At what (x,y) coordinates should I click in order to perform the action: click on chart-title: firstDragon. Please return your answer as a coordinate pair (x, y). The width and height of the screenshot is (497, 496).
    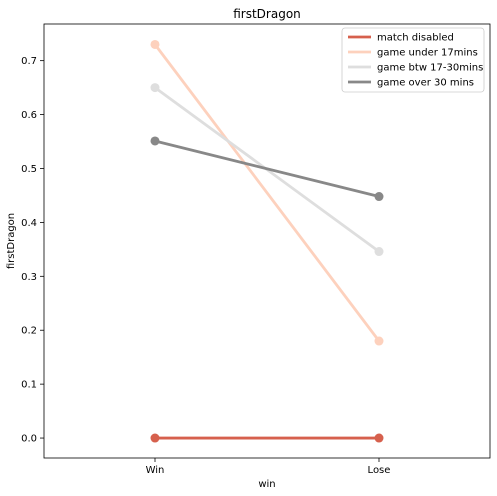
    Looking at the image, I should click on (267, 14).